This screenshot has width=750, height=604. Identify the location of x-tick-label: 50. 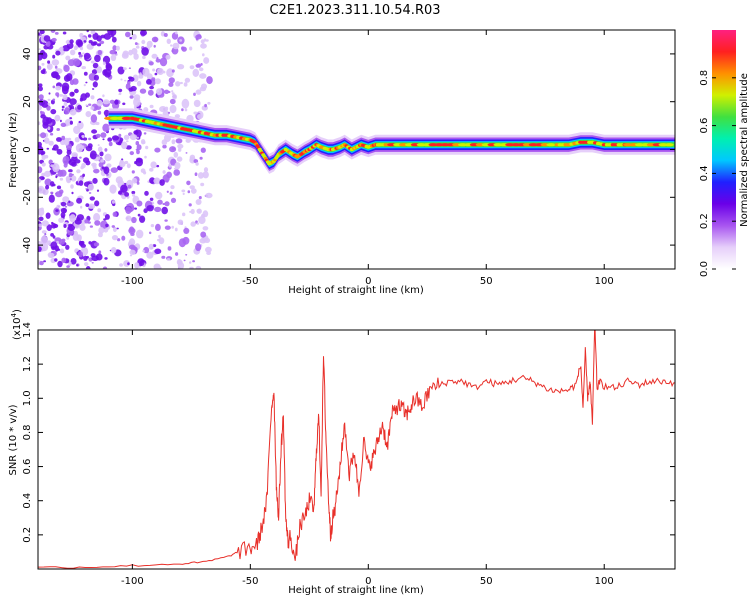
(486, 581).